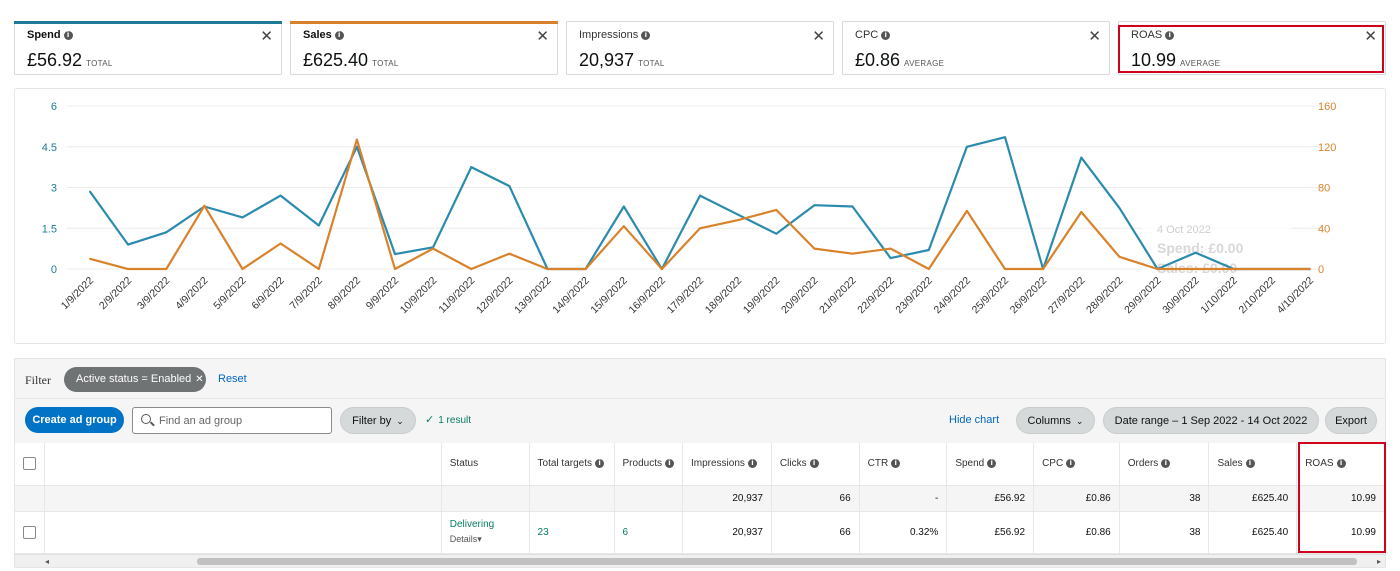 Image resolution: width=1400 pixels, height=571 pixels. Describe the element at coordinates (903, 532) in the screenshot. I see `table-cell: 0.32%` at that location.